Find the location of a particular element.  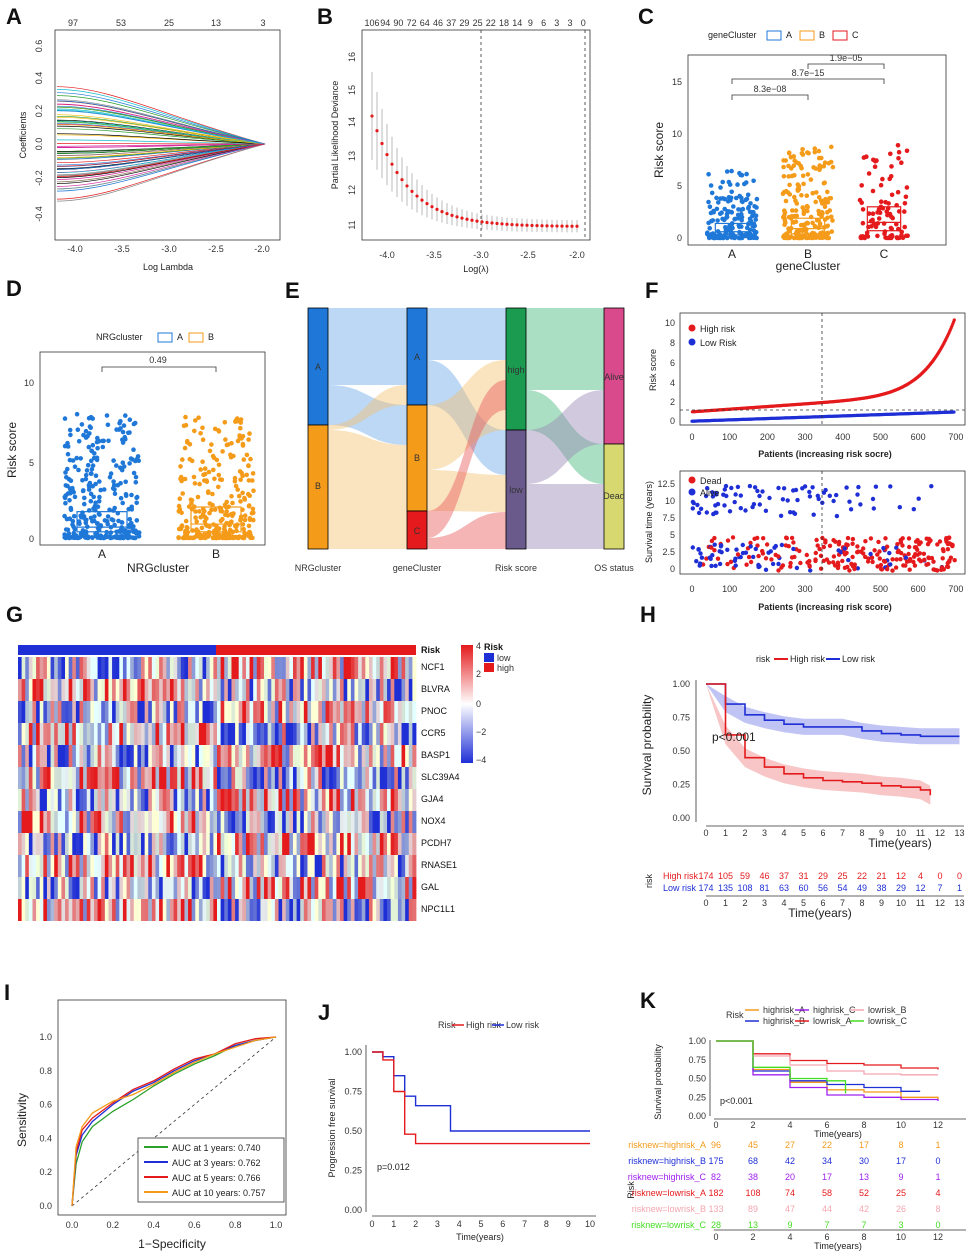

h-km-curves is located at coordinates (833, 744).